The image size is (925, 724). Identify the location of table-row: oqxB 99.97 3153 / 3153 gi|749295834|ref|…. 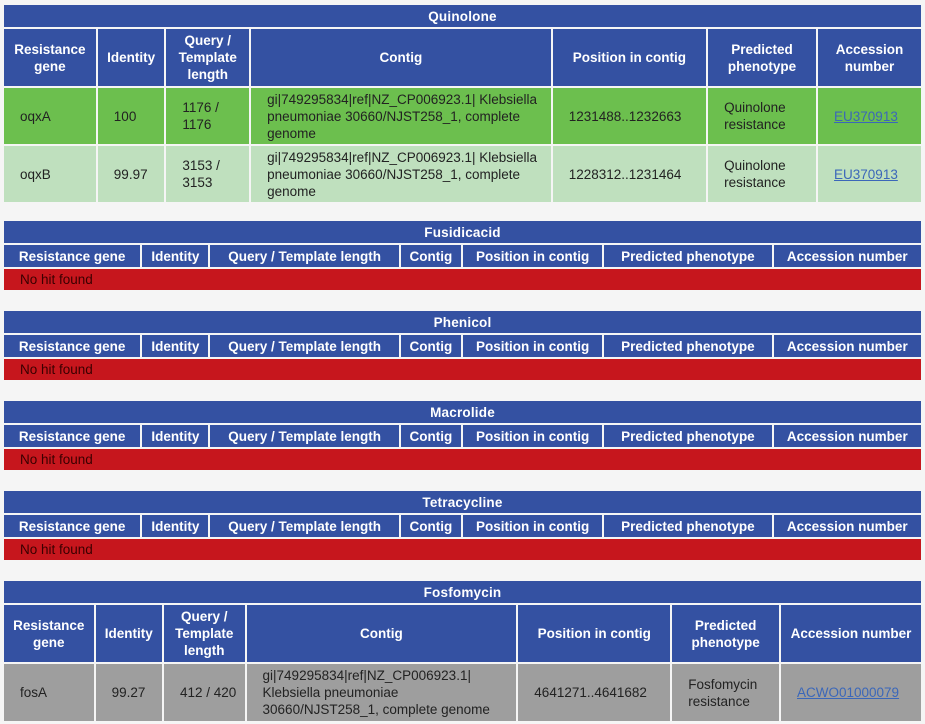
(462, 174).